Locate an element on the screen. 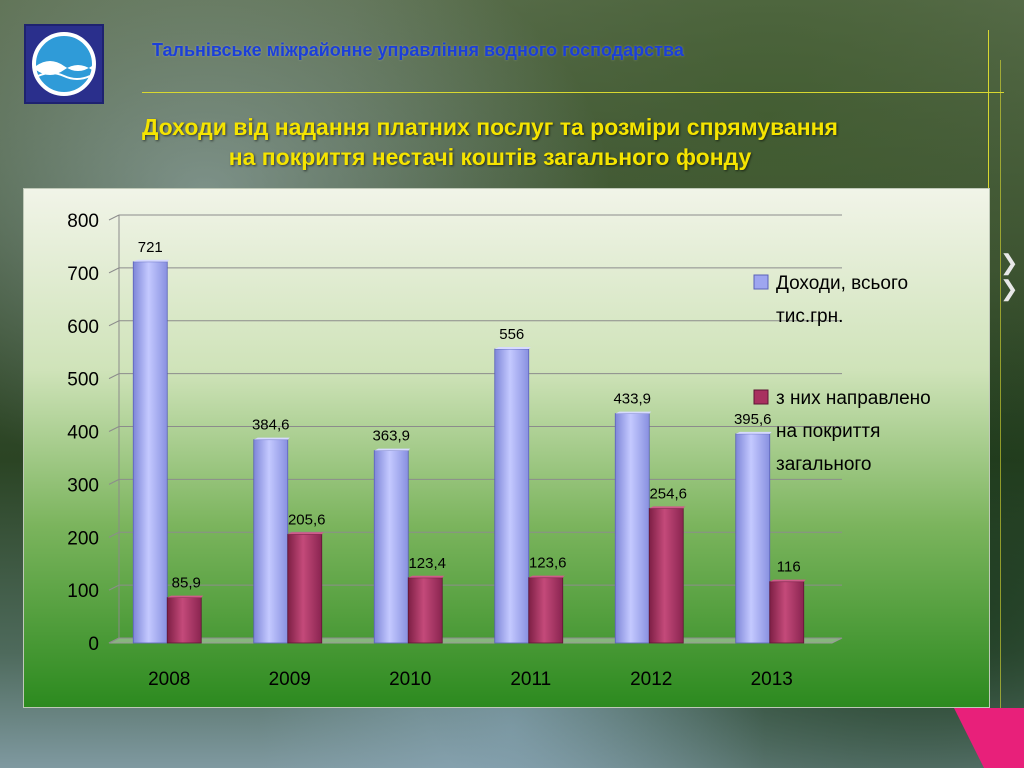 The width and height of the screenshot is (1024, 768). water-wave-logo-icon is located at coordinates (64, 64).